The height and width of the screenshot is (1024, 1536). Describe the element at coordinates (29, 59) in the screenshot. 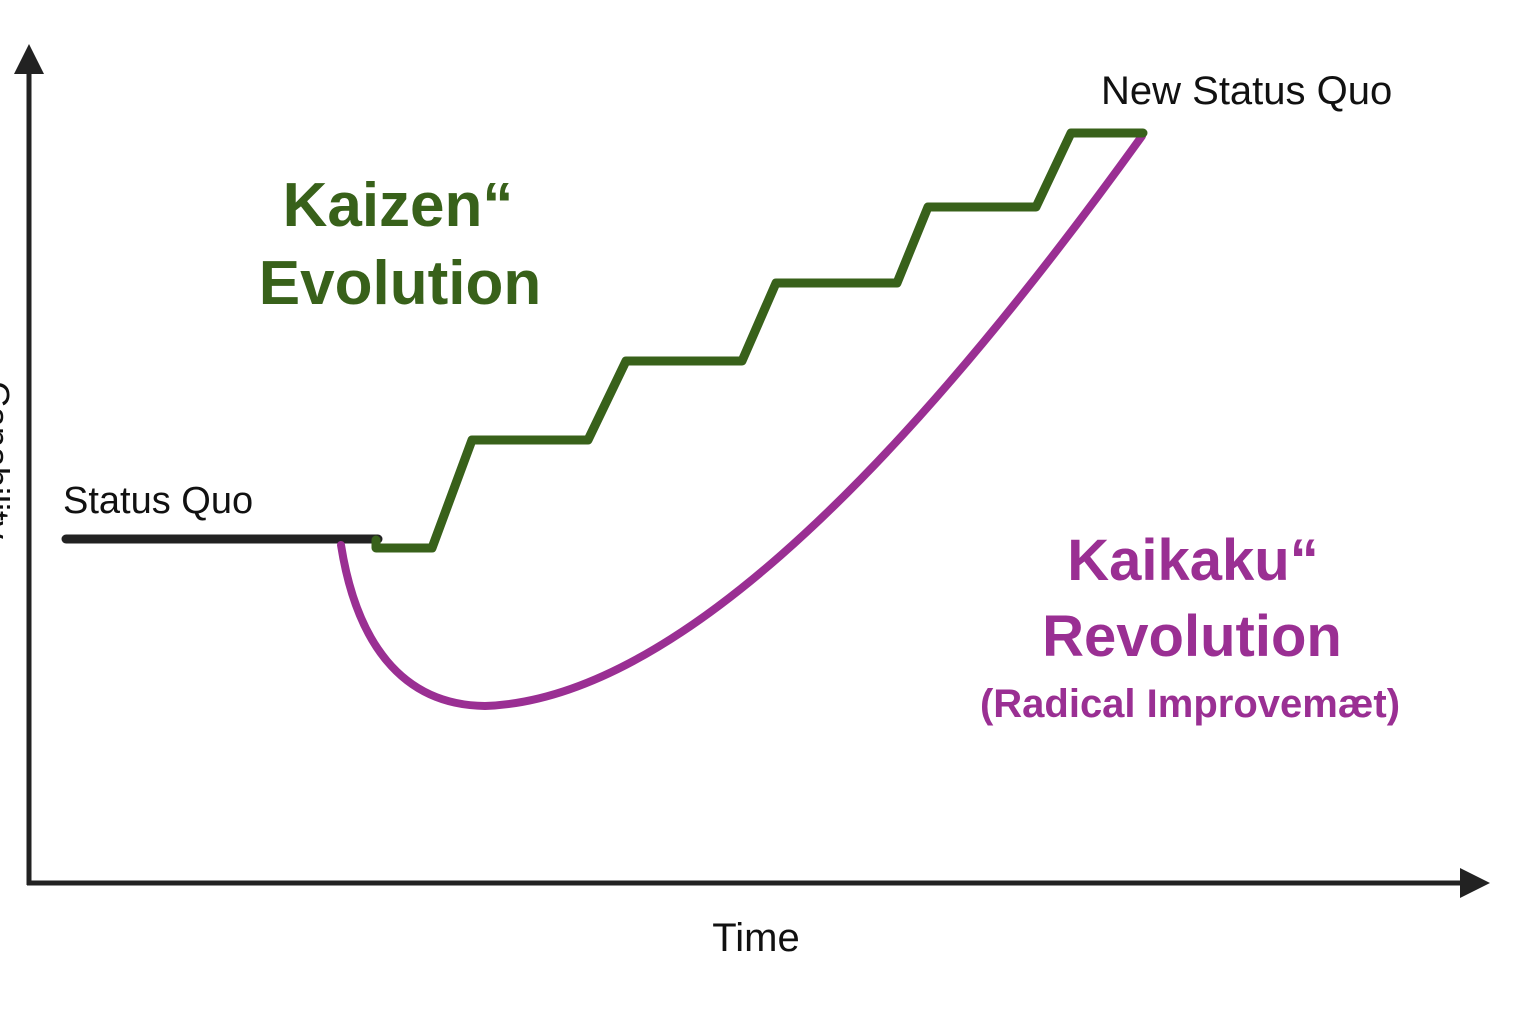

I see `y-axis-arrowhead` at that location.